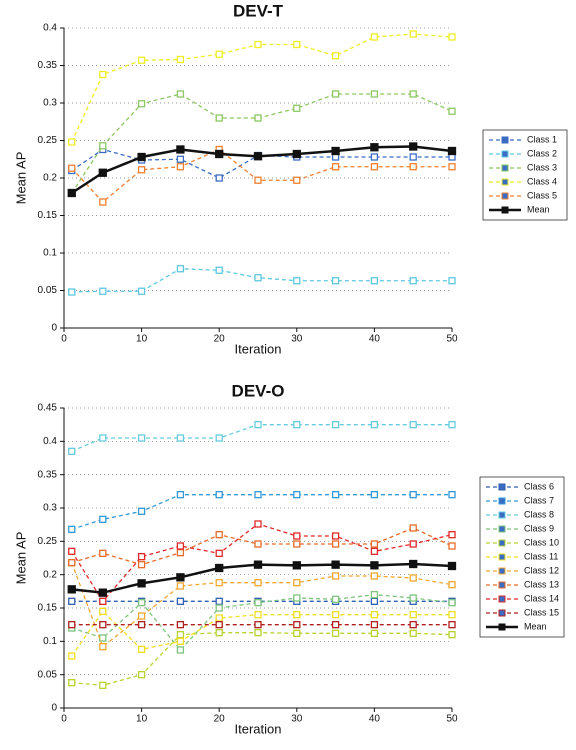 Image resolution: width=576 pixels, height=750 pixels. Describe the element at coordinates (50, 28) in the screenshot. I see `y-tick-label: 0.4` at that location.